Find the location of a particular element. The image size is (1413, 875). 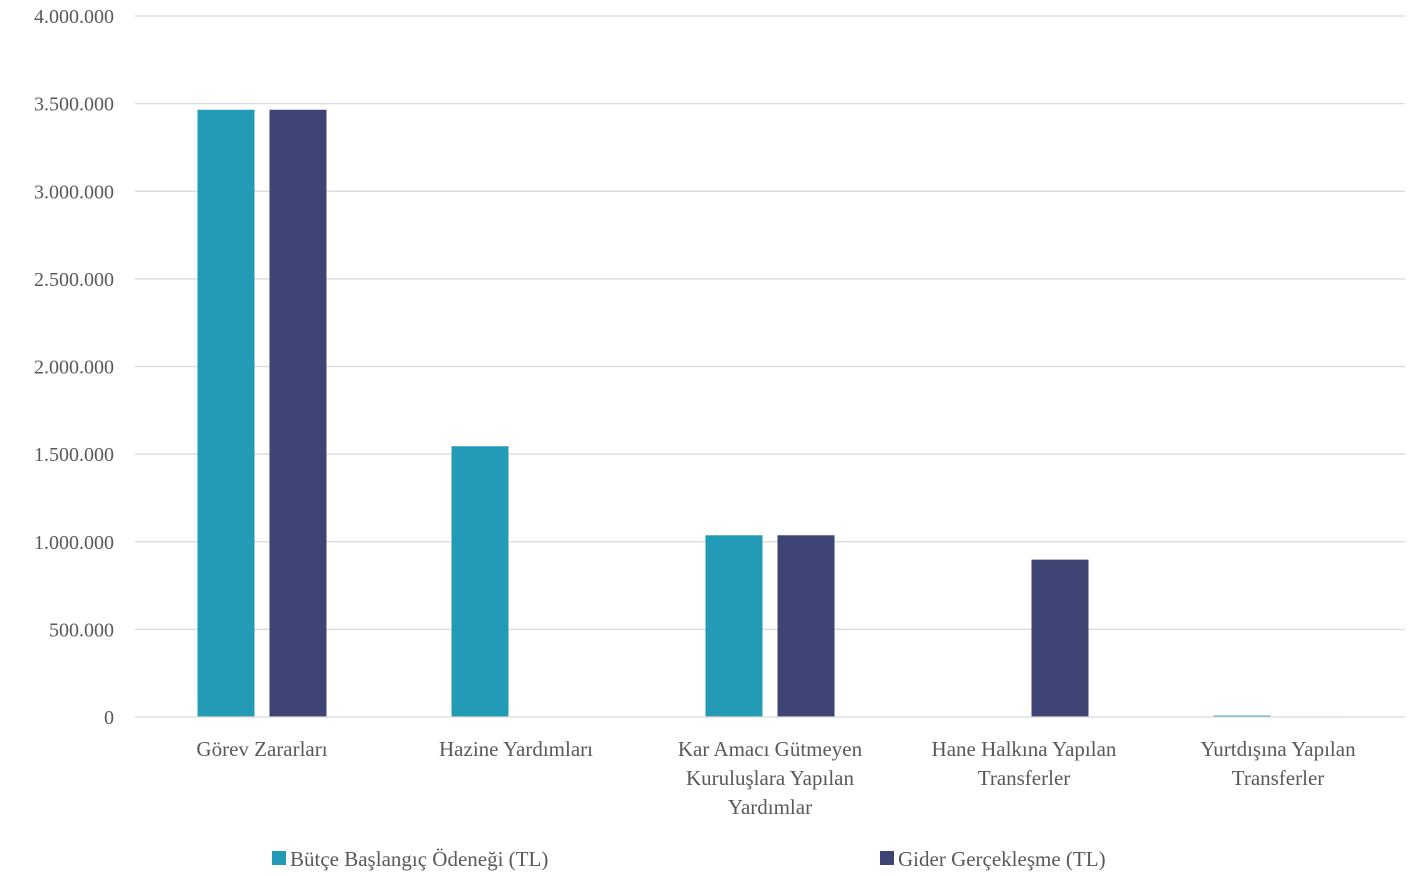

y-tick-label: 500.000 is located at coordinates (81, 630).